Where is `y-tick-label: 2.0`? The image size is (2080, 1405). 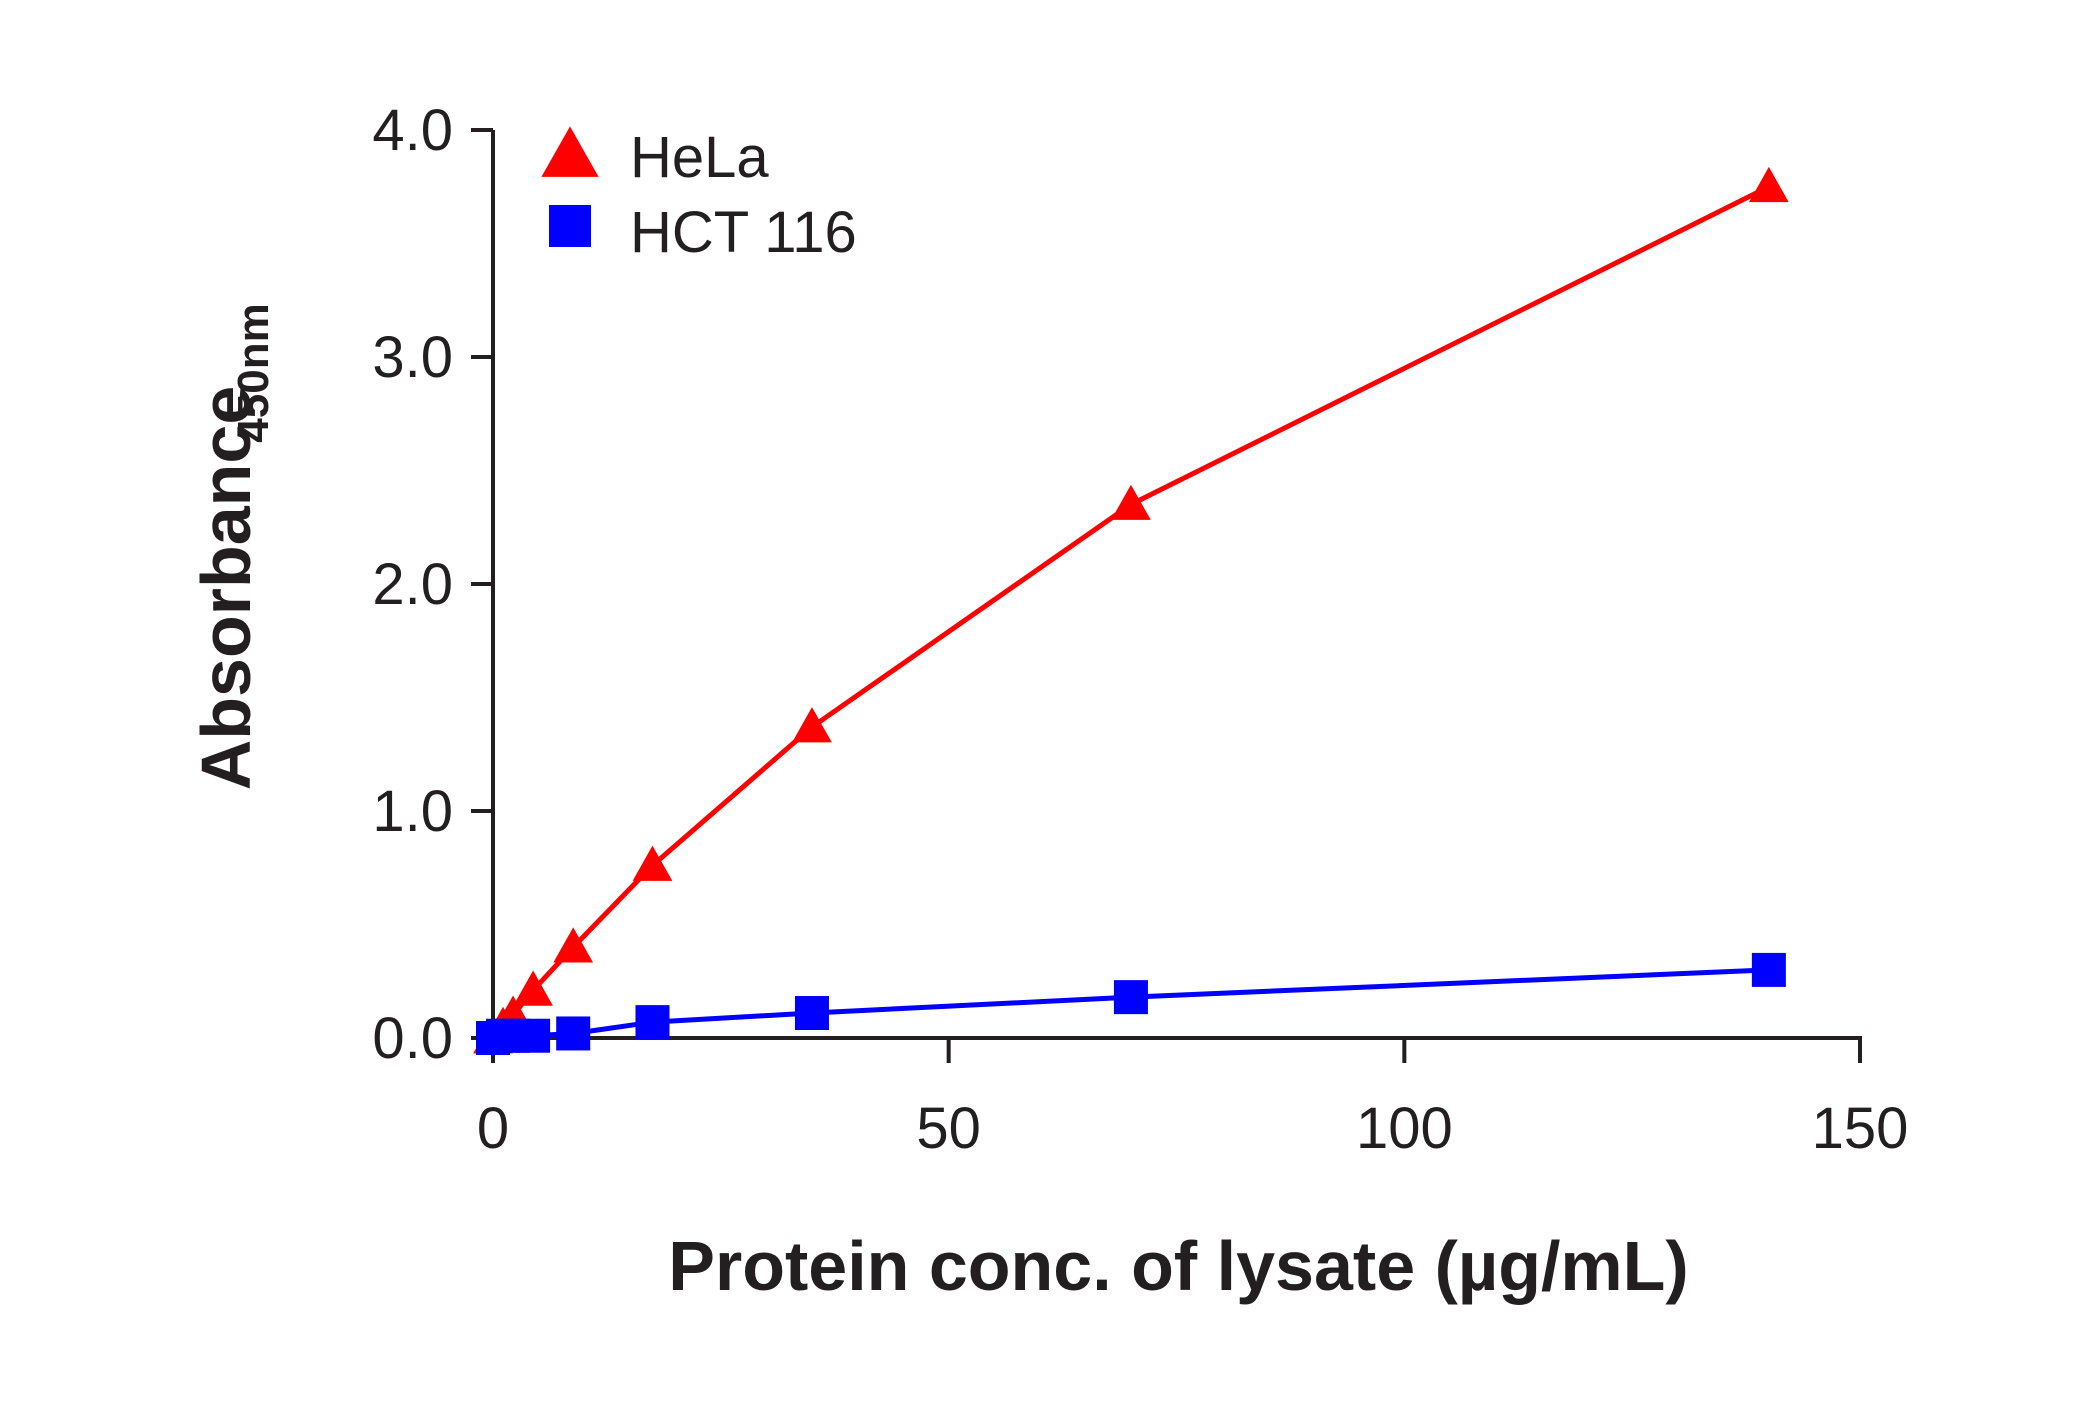 y-tick-label: 2.0 is located at coordinates (412, 584).